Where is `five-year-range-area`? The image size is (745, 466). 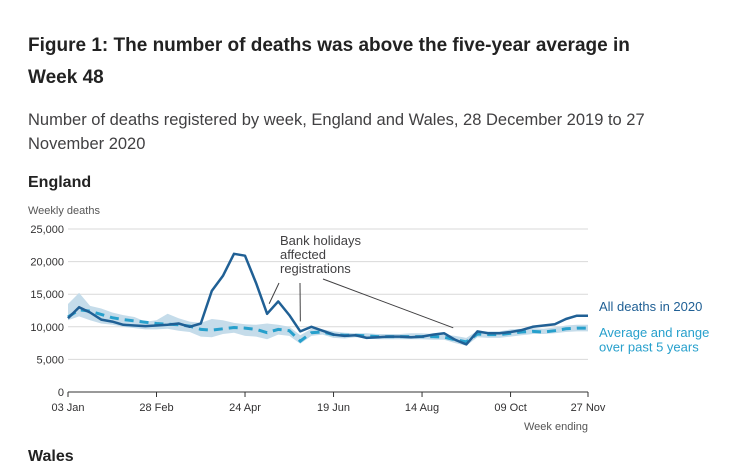
five-year-range-area is located at coordinates (328, 319).